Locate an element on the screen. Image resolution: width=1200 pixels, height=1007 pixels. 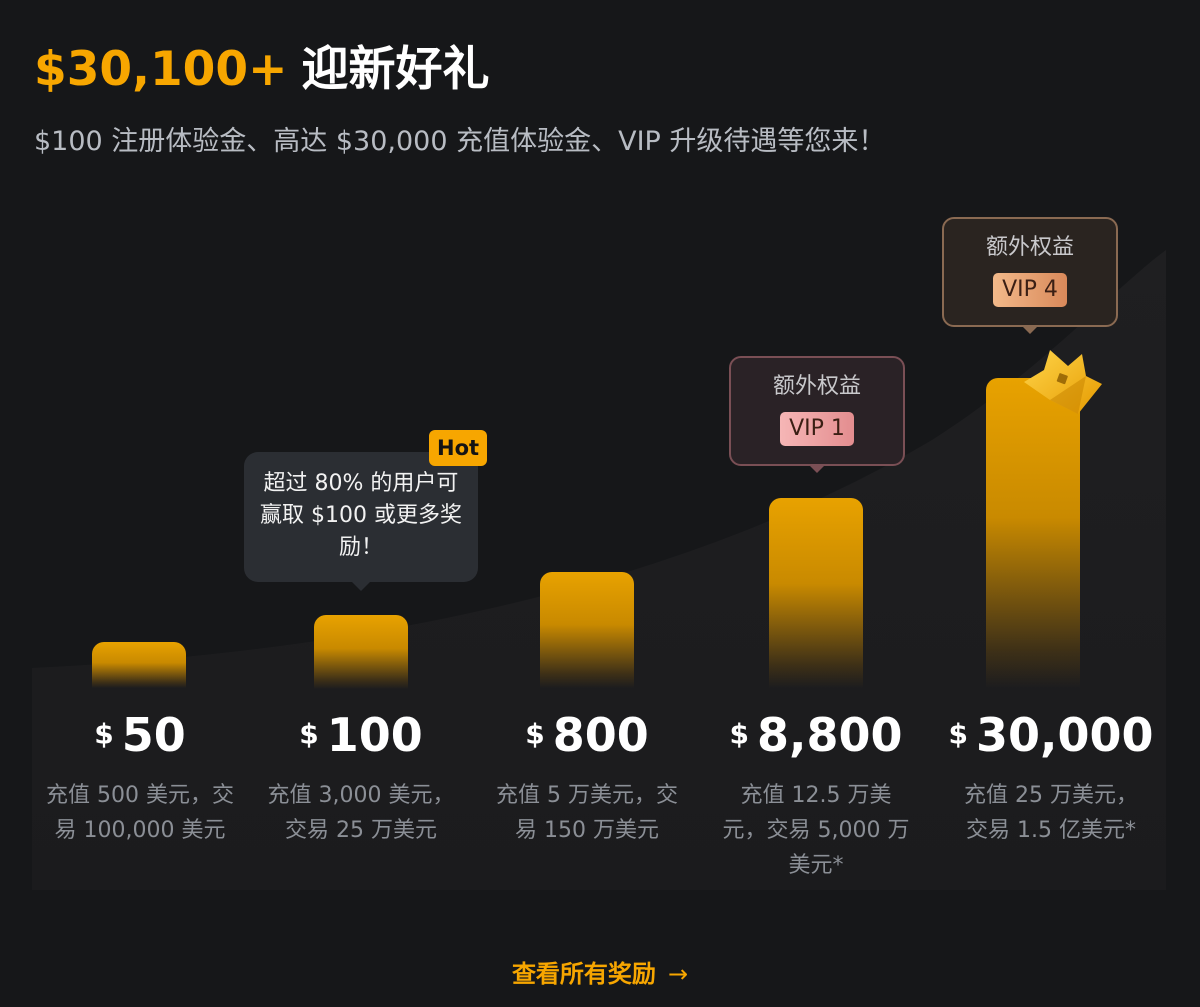
vip1-benefit-card: 额外权益 VIP 1 is located at coordinates (817, 414).